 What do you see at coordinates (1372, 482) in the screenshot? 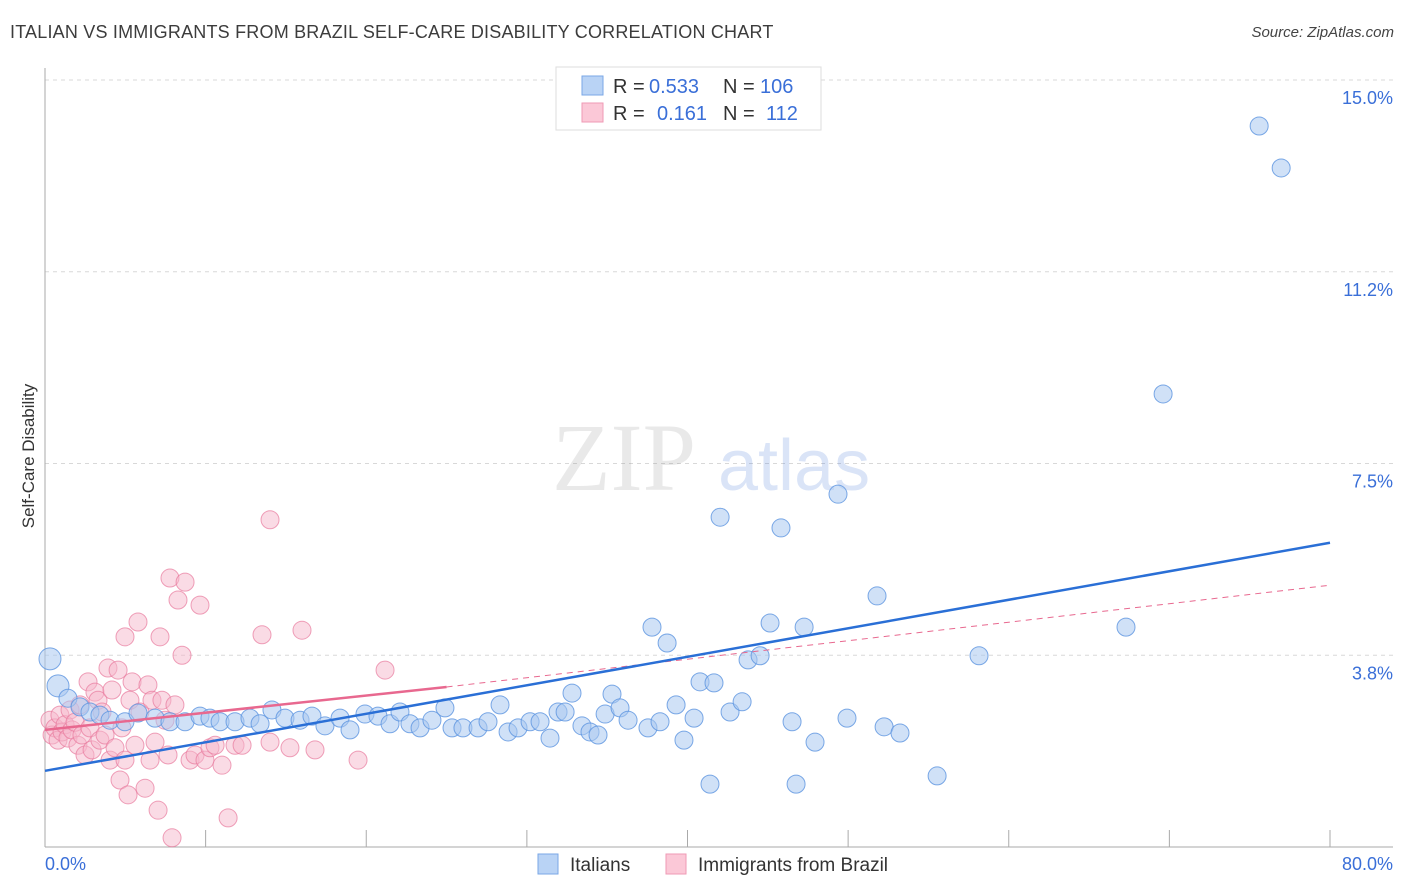
I see `y-tick-label: 7.5%` at bounding box center [1372, 482].